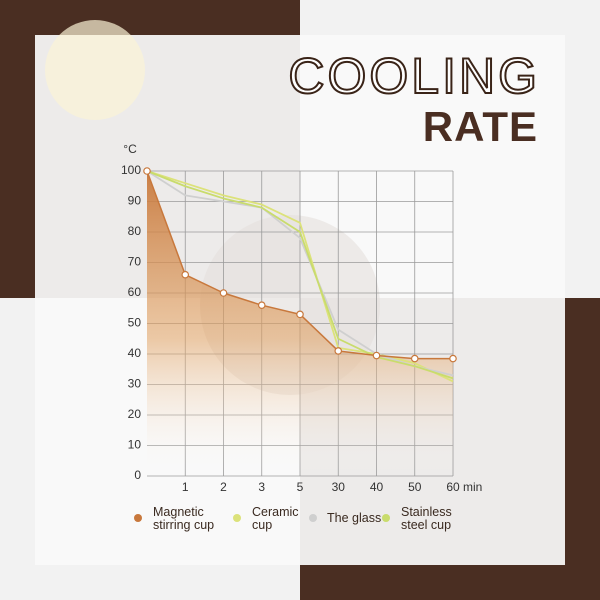 The image size is (600, 600). I want to click on y-tick-label: 40, so click(135, 353).